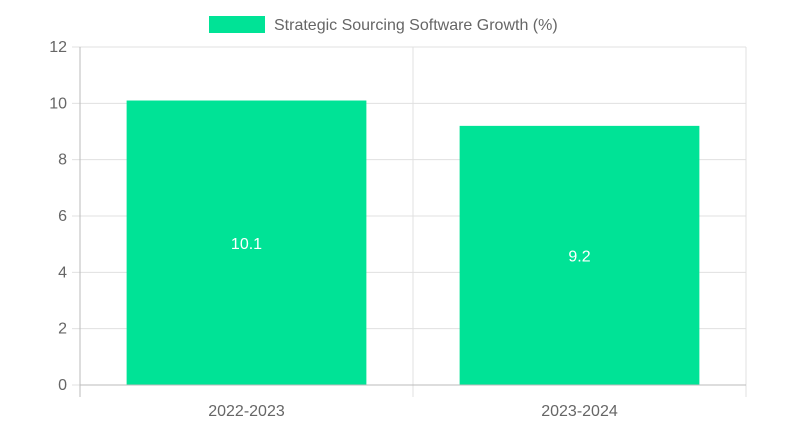 The width and height of the screenshot is (800, 425). What do you see at coordinates (62, 385) in the screenshot?
I see `y-tick-label: 0` at bounding box center [62, 385].